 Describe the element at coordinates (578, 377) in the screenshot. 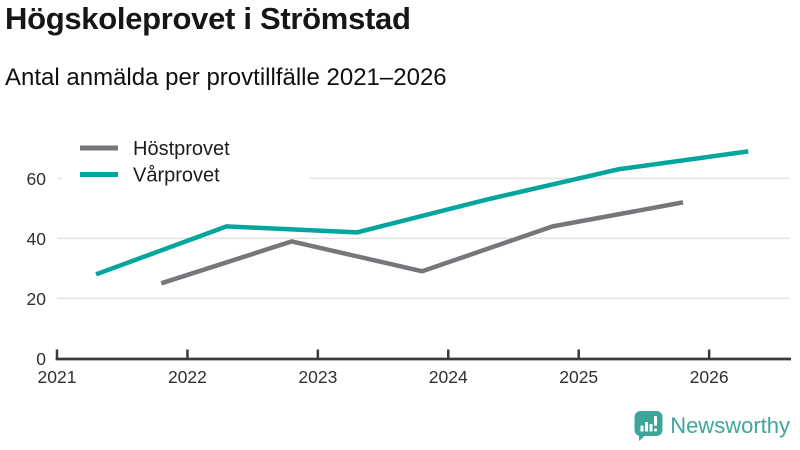

I see `x-tick-label-2025: 2025` at that location.